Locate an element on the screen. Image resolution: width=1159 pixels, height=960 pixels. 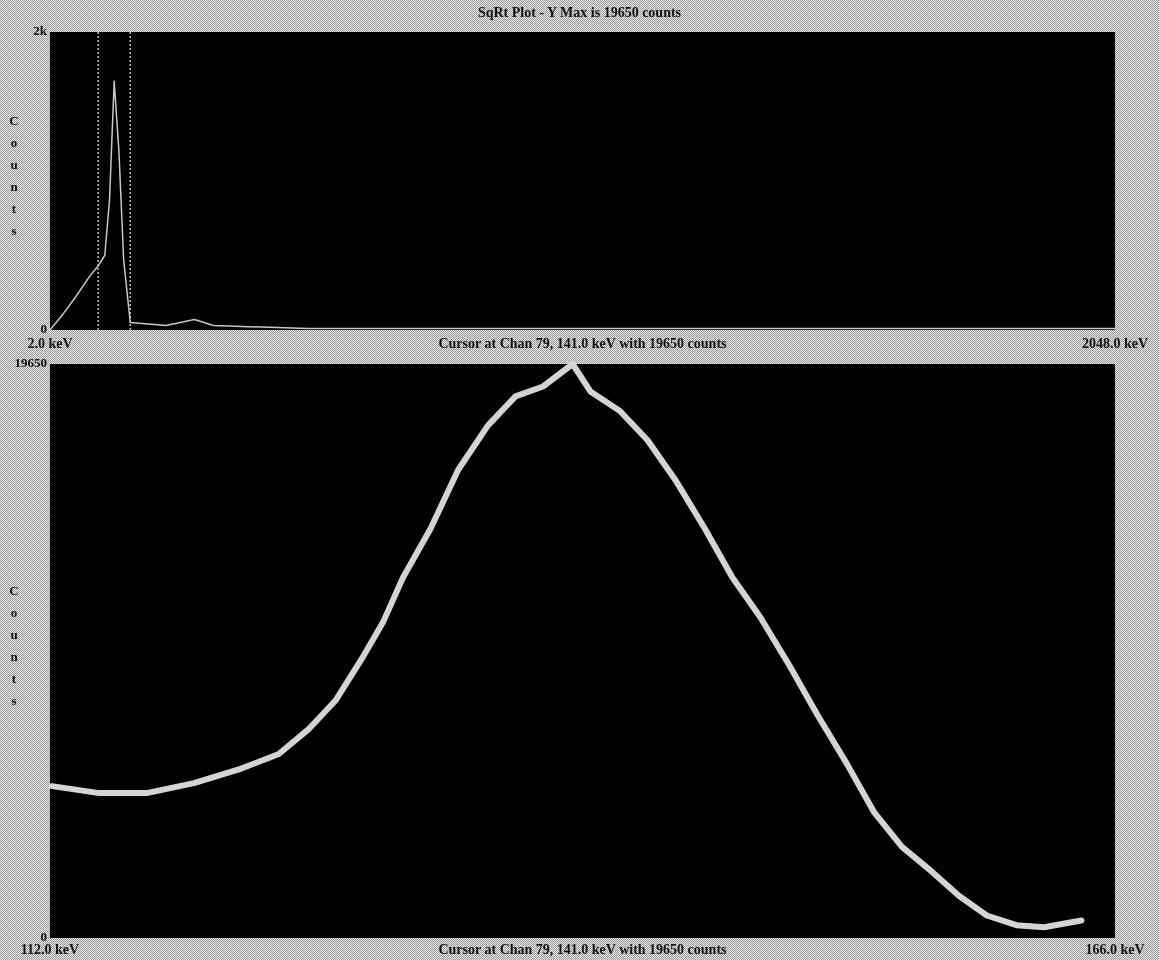
x-tick-label: 112.0 keV is located at coordinates (50, 949).